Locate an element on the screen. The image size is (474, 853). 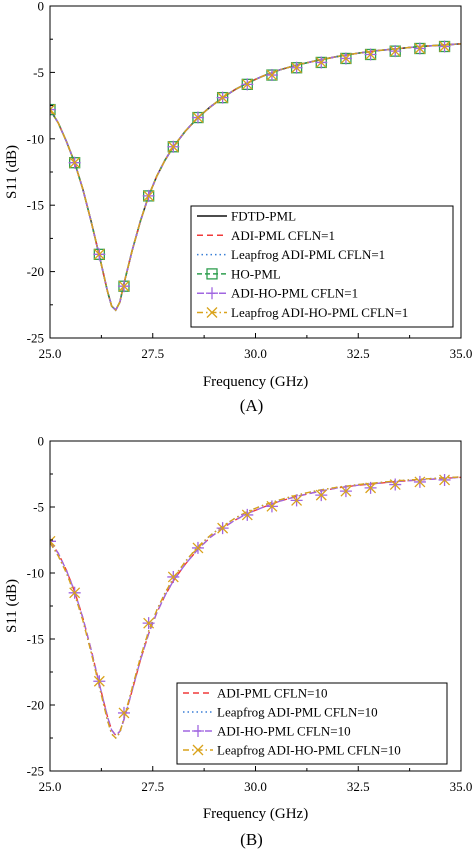
panel-a-y-tick-label: -20 is located at coordinates (35, 271).